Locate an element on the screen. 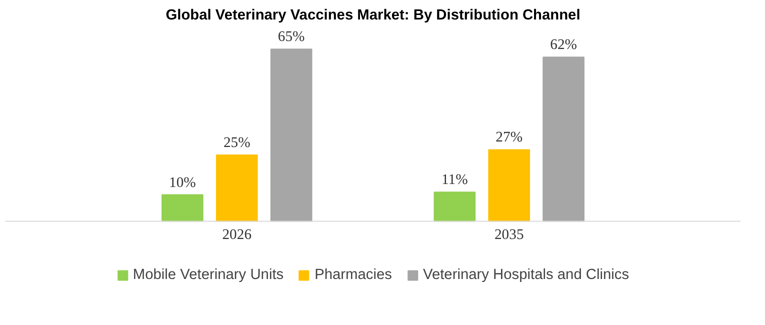 This screenshot has width=765, height=325. chart-title: Global Veterinary Vaccines Market: By Distribution Channel is located at coordinates (373, 16).